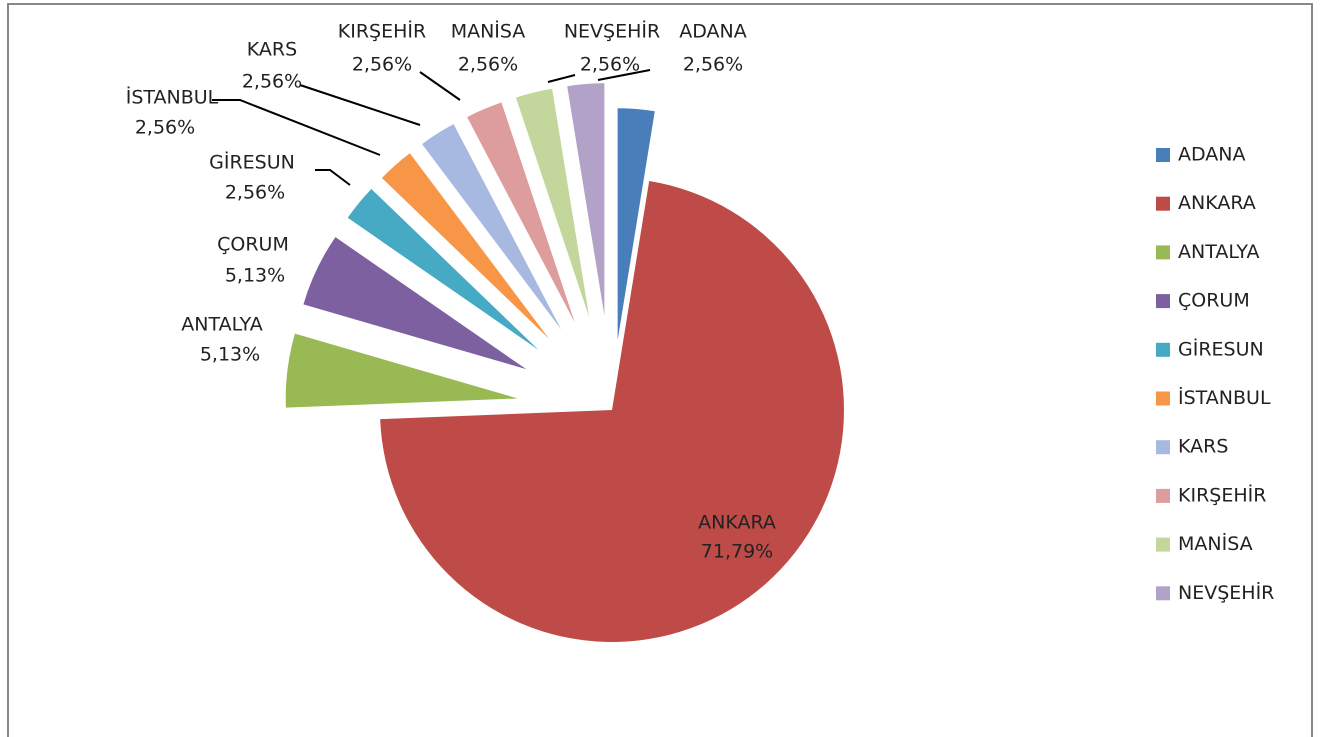 The width and height of the screenshot is (1326, 737). I want to click on data-label-name: İSTANBUL, so click(172, 97).